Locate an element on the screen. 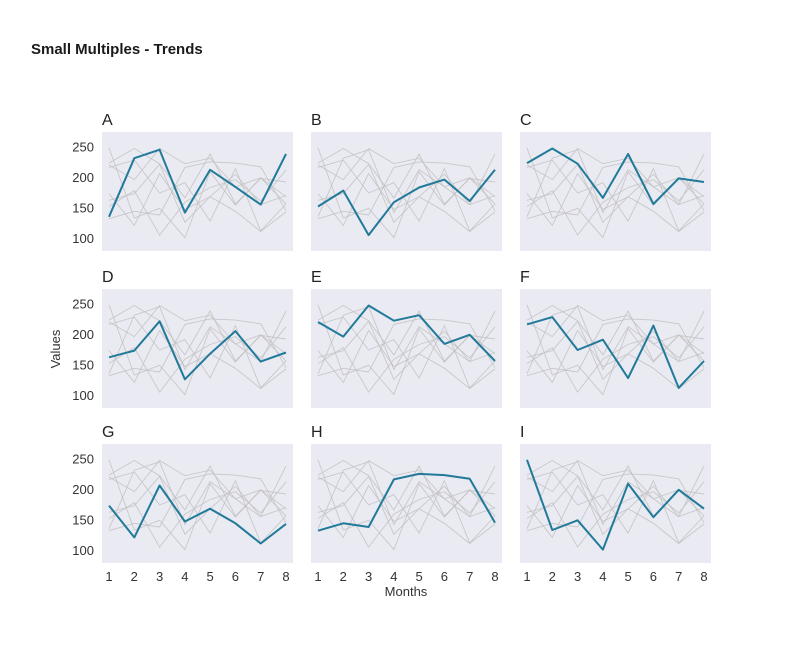 Image resolution: width=787 pixels, height=651 pixels. context-line-a-h is located at coordinates (197, 190).